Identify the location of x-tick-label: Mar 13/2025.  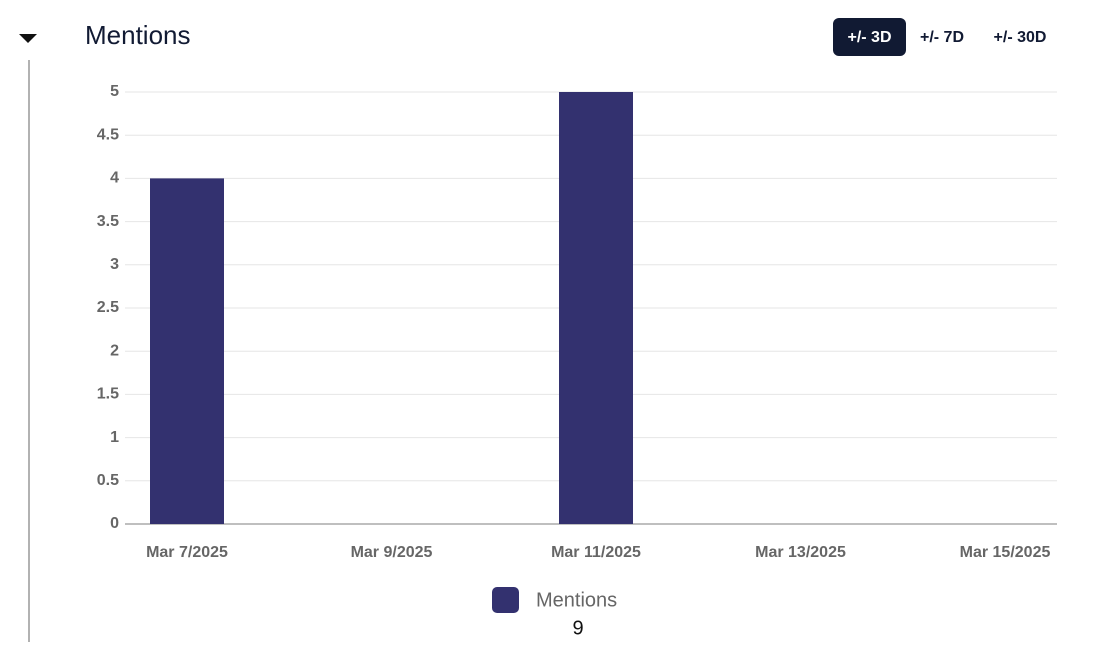
(800, 552).